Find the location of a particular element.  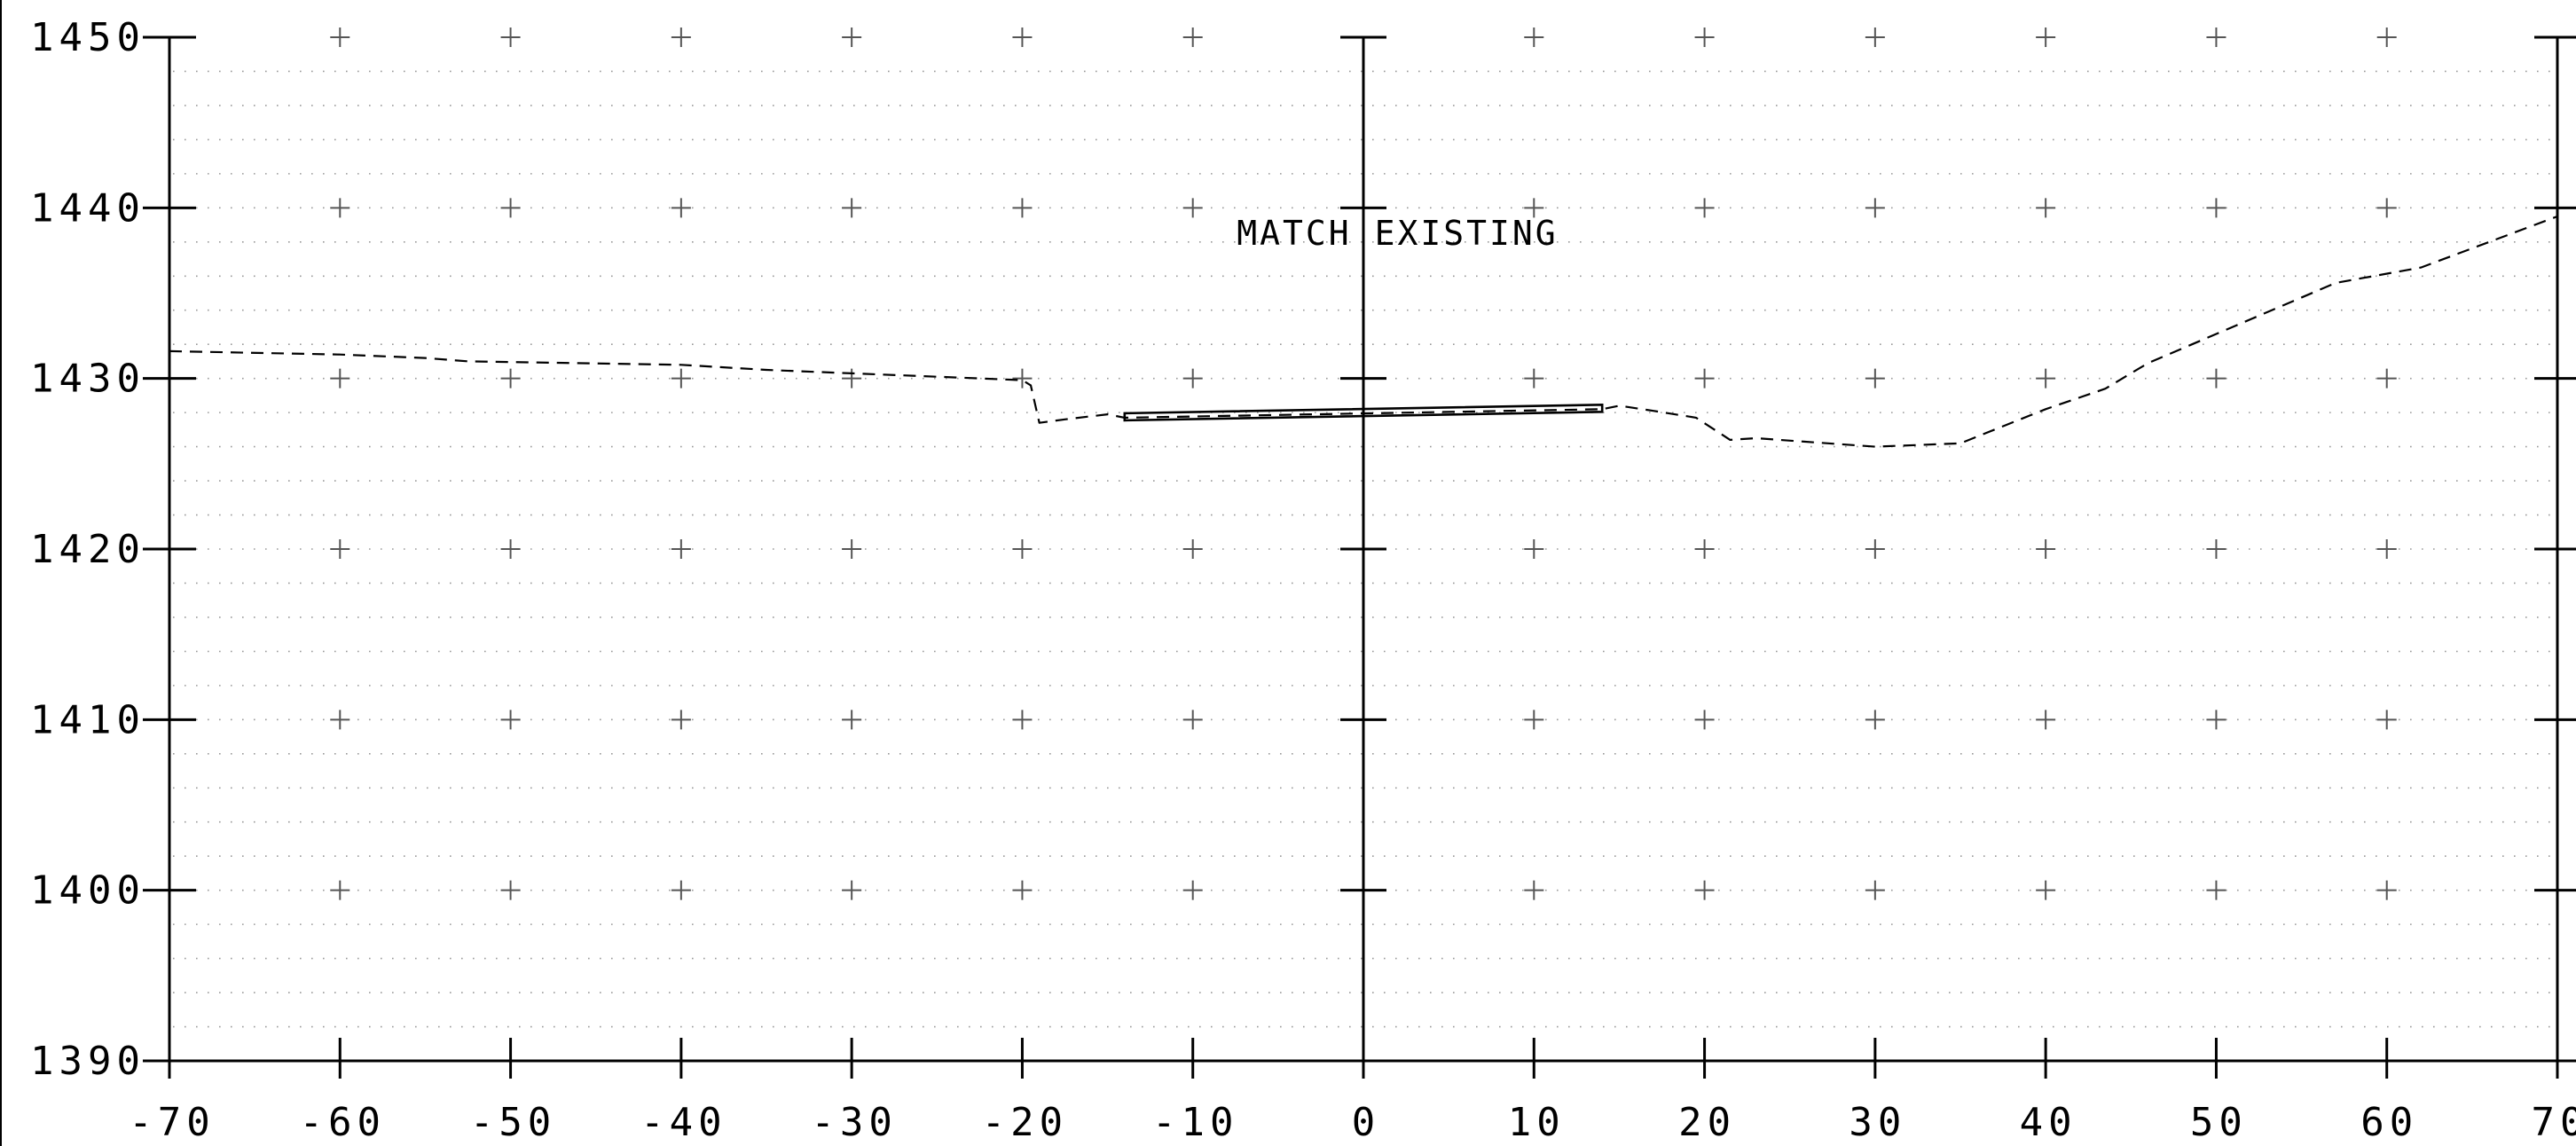

match-existing-annotation: MATCH EXISTING is located at coordinates (1397, 233).